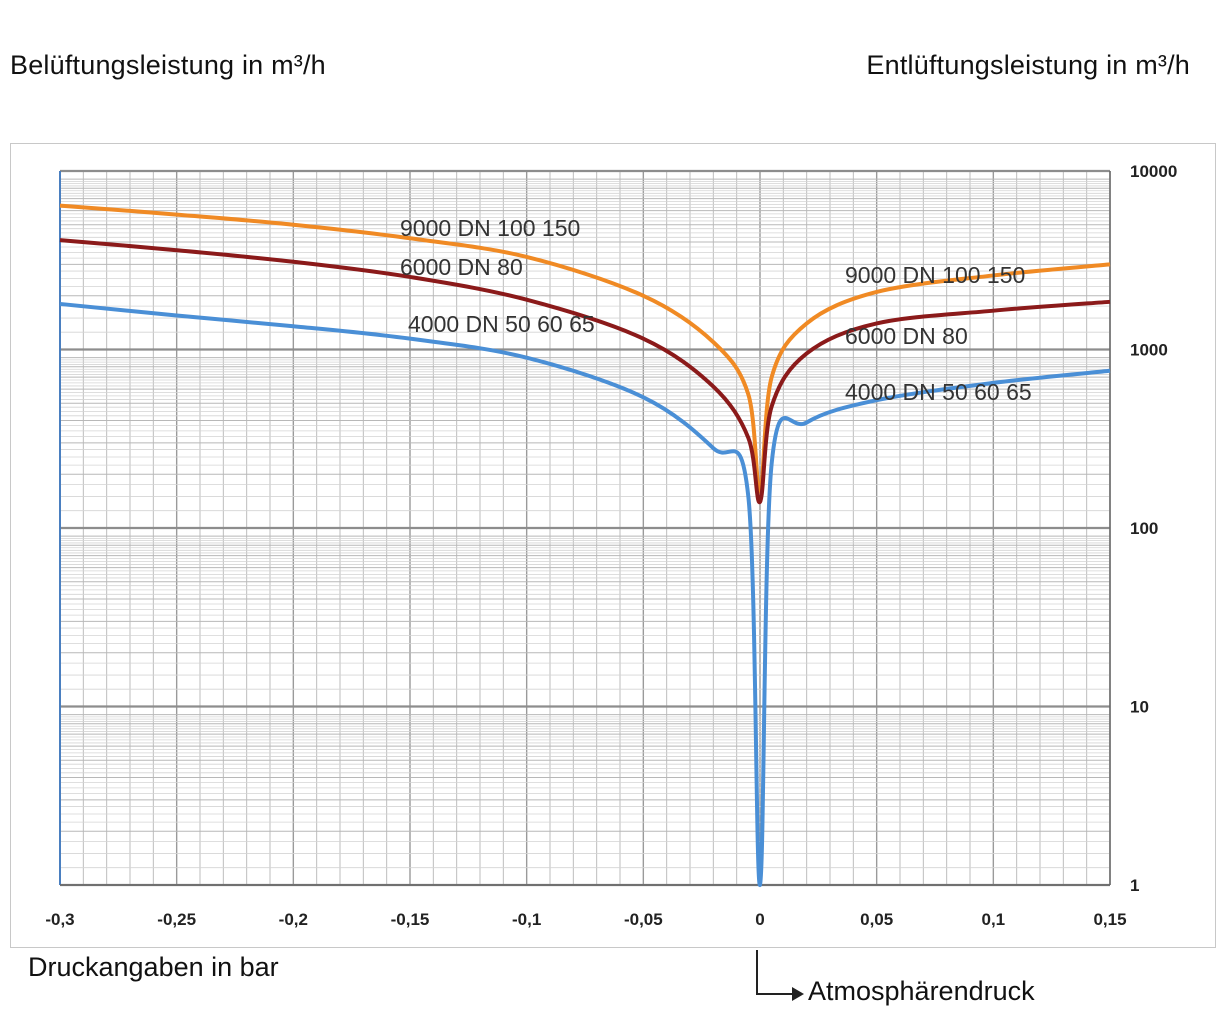 This screenshot has width=1224, height=1030. What do you see at coordinates (1149, 350) in the screenshot?
I see `y-tick-label: 1000` at bounding box center [1149, 350].